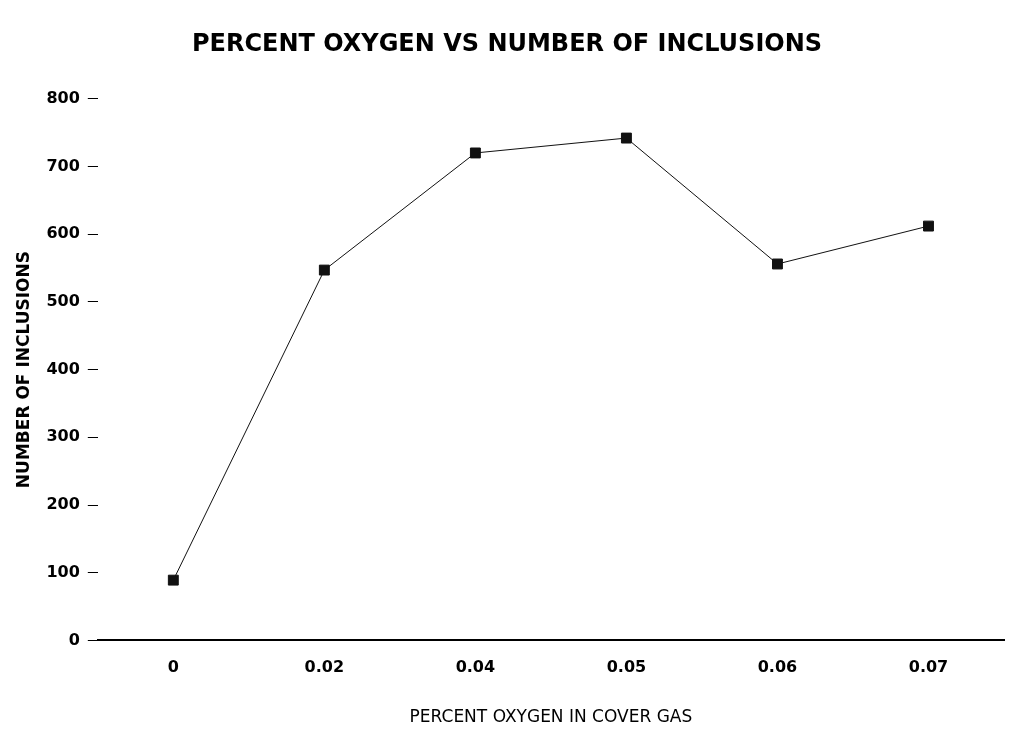 The width and height of the screenshot is (1034, 742). Describe the element at coordinates (63, 301) in the screenshot. I see `y-tick-label: 500` at that location.